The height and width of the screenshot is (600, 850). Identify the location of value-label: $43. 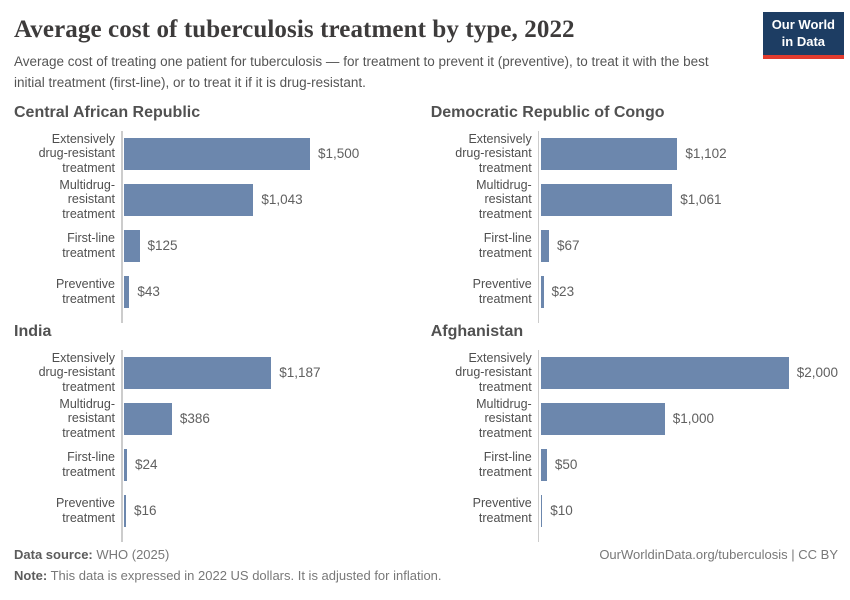
(148, 292).